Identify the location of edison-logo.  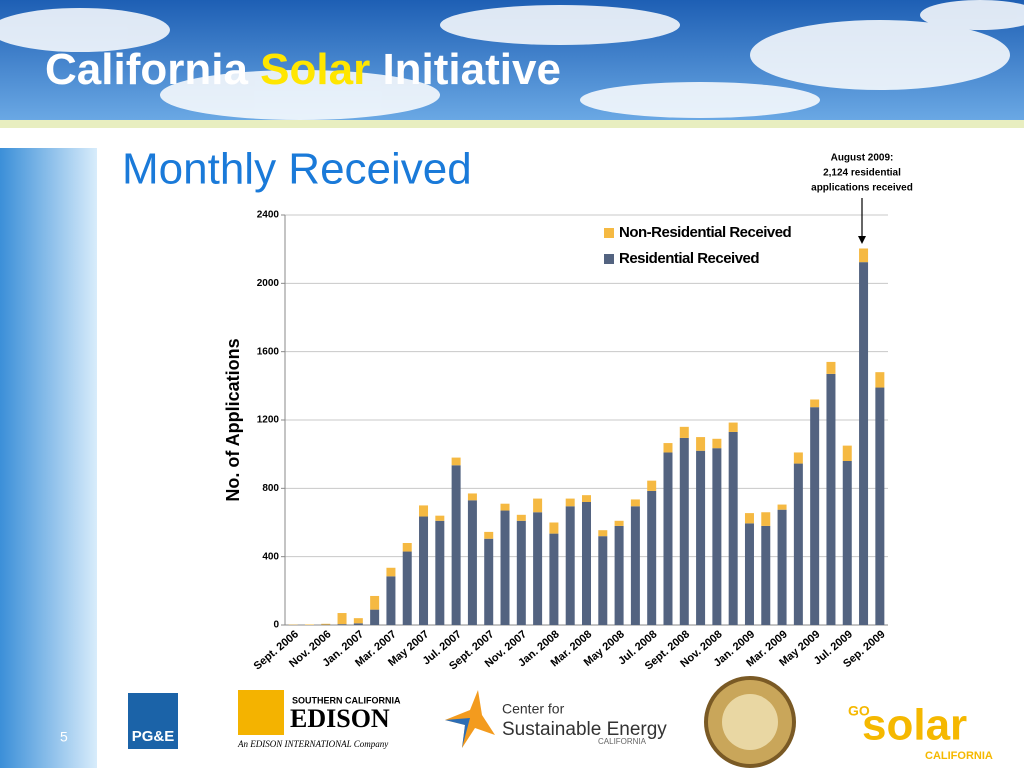
(261, 712).